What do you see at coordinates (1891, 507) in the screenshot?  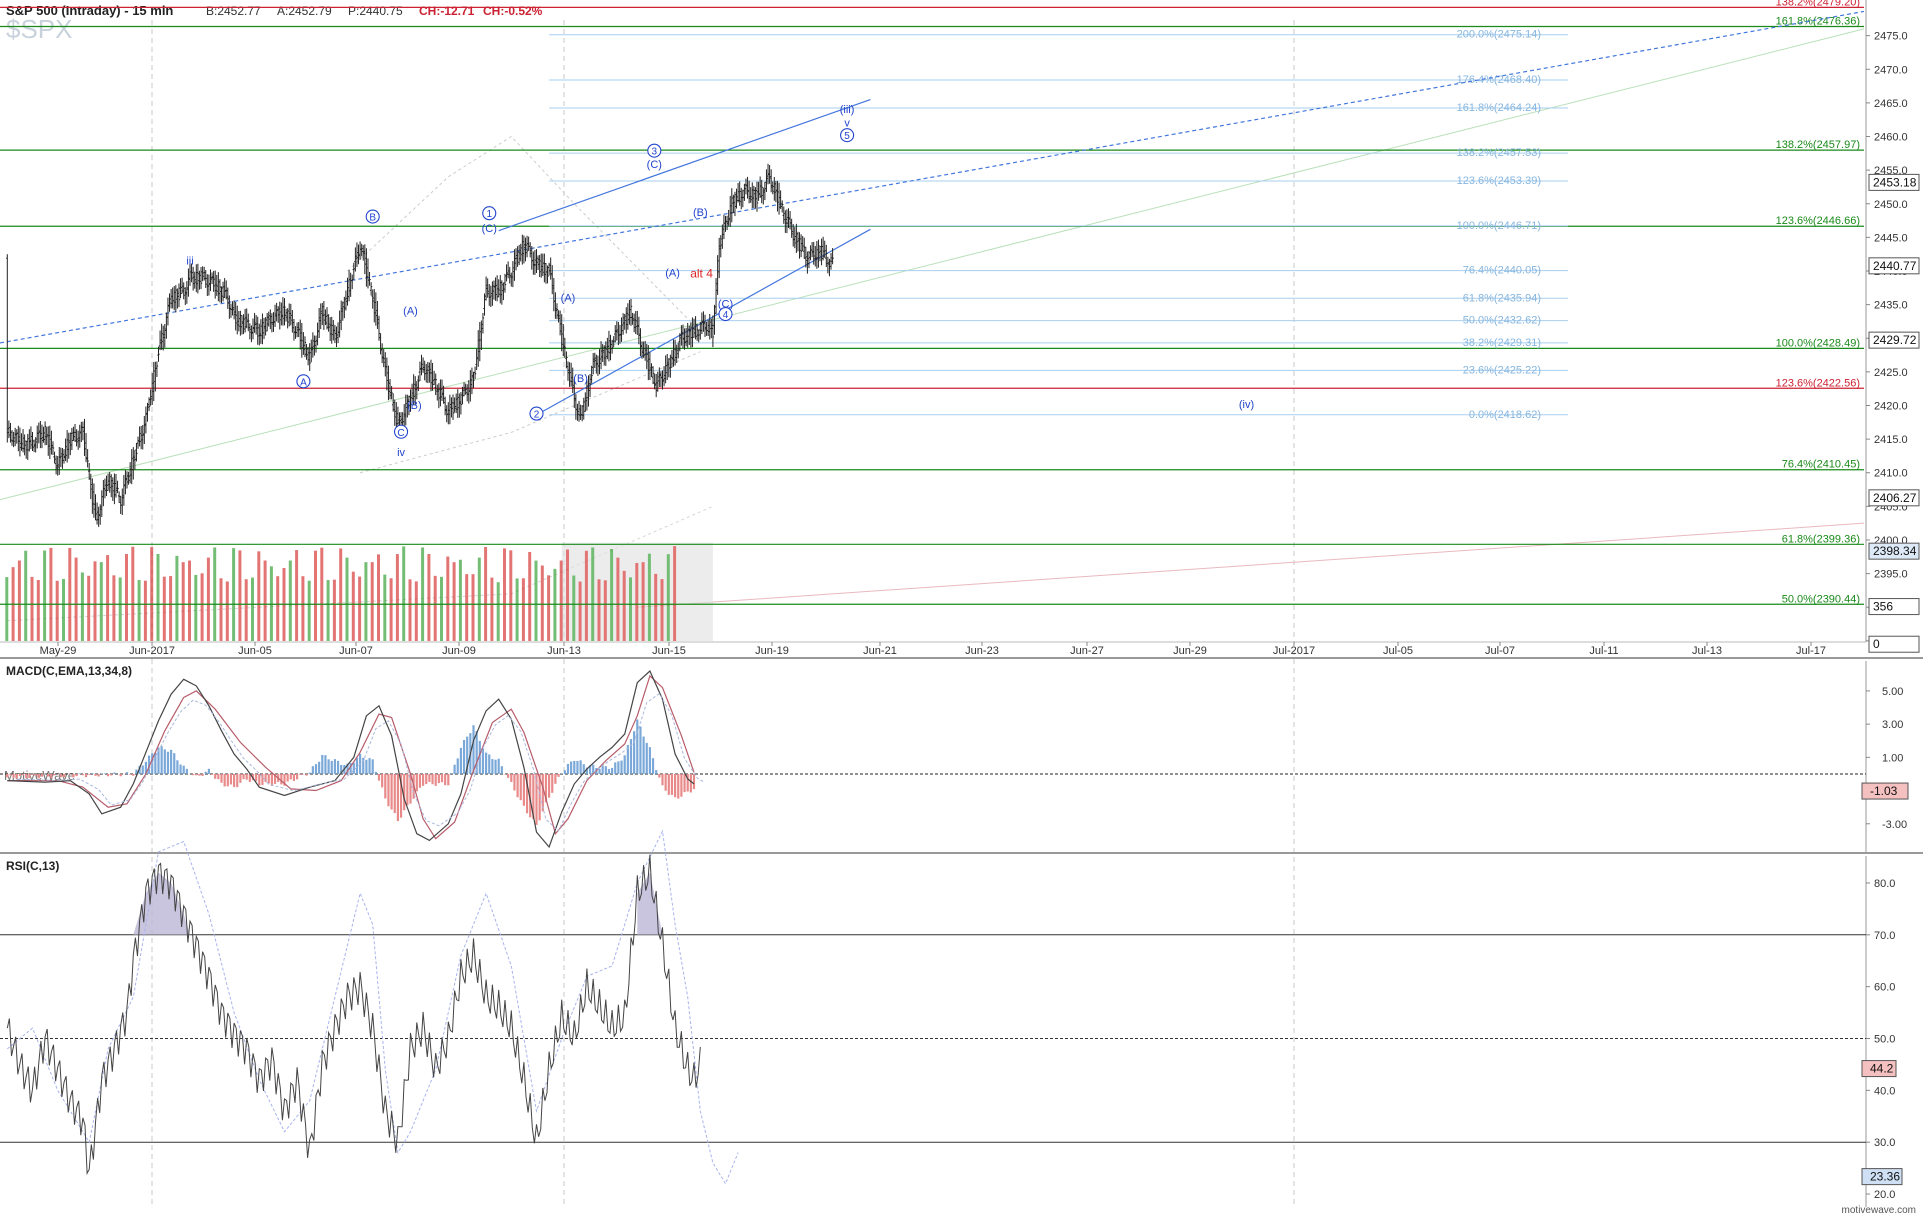 I see `y-tick-label: 2405.0` at bounding box center [1891, 507].